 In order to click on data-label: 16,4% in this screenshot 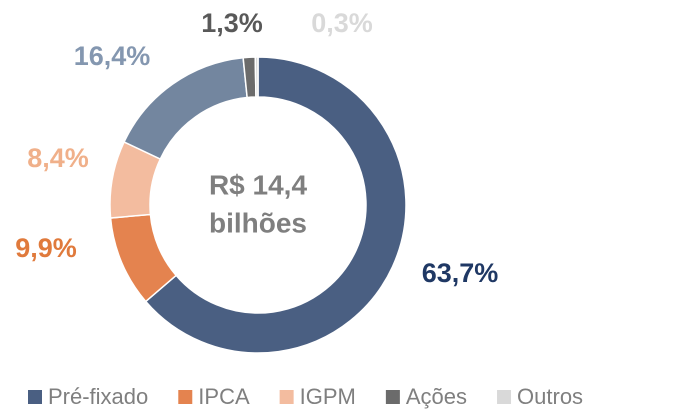, I will do `click(112, 56)`.